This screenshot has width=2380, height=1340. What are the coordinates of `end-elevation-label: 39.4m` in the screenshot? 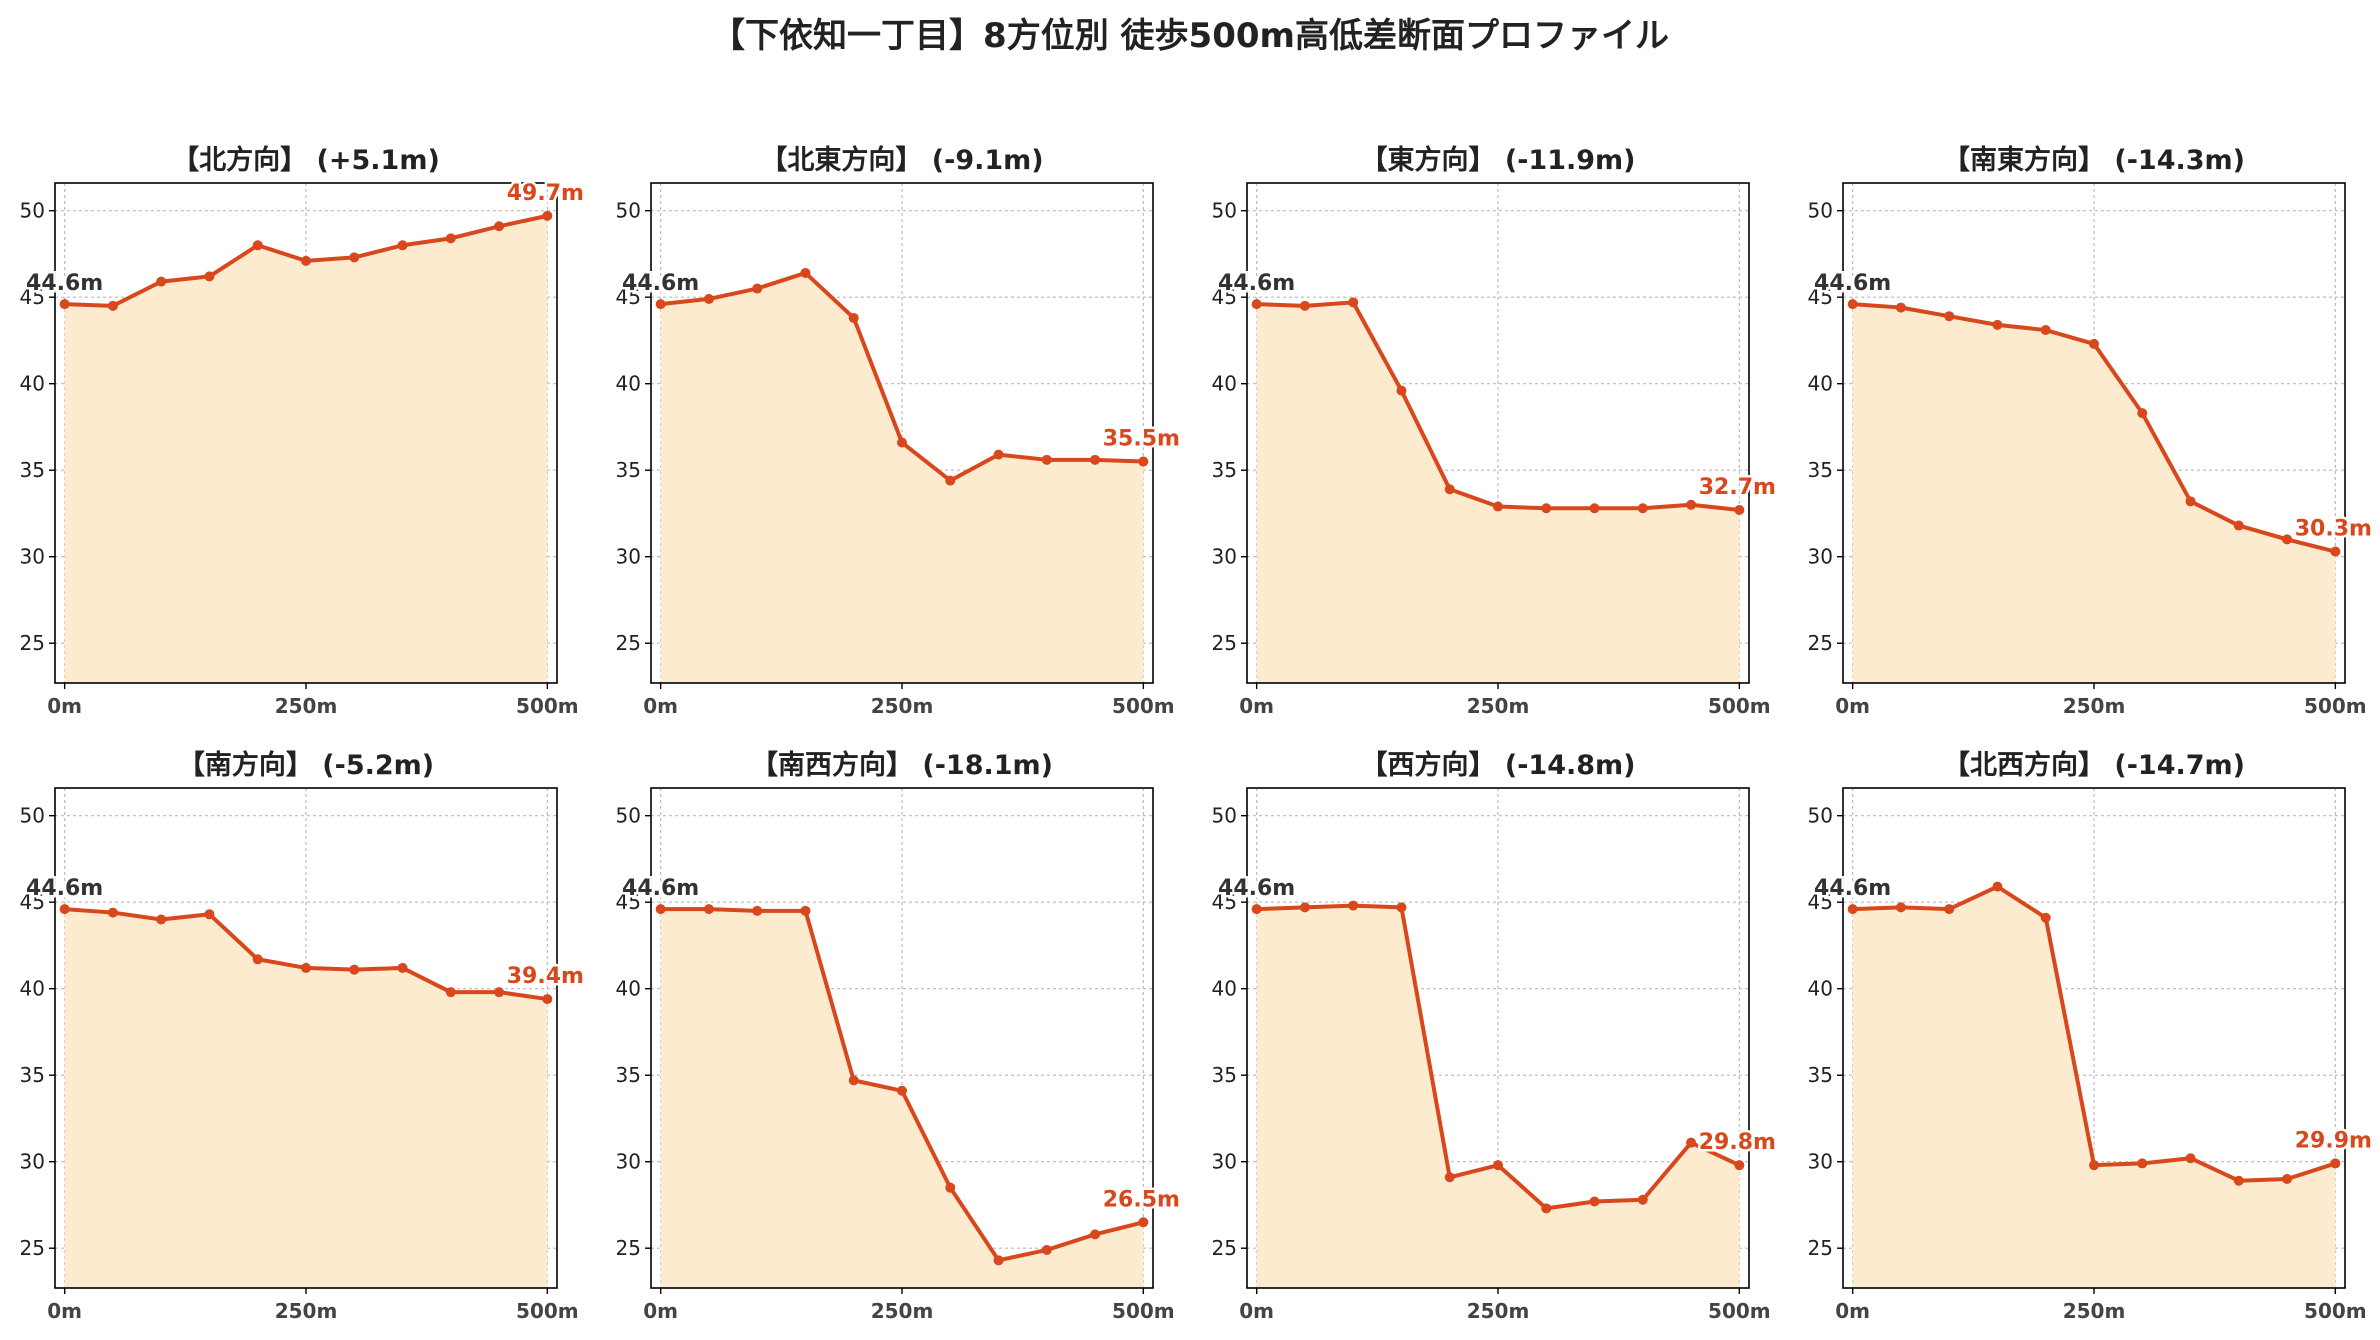 It's located at (545, 976).